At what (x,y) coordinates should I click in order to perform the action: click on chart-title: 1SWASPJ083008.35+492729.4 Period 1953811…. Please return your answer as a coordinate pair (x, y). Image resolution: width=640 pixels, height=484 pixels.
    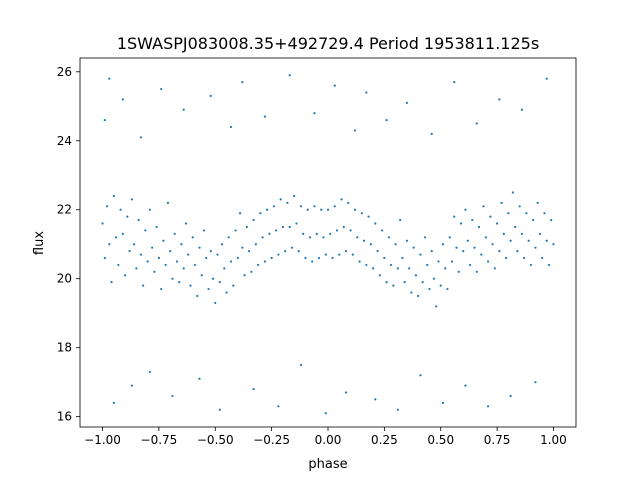
    Looking at the image, I should click on (328, 43).